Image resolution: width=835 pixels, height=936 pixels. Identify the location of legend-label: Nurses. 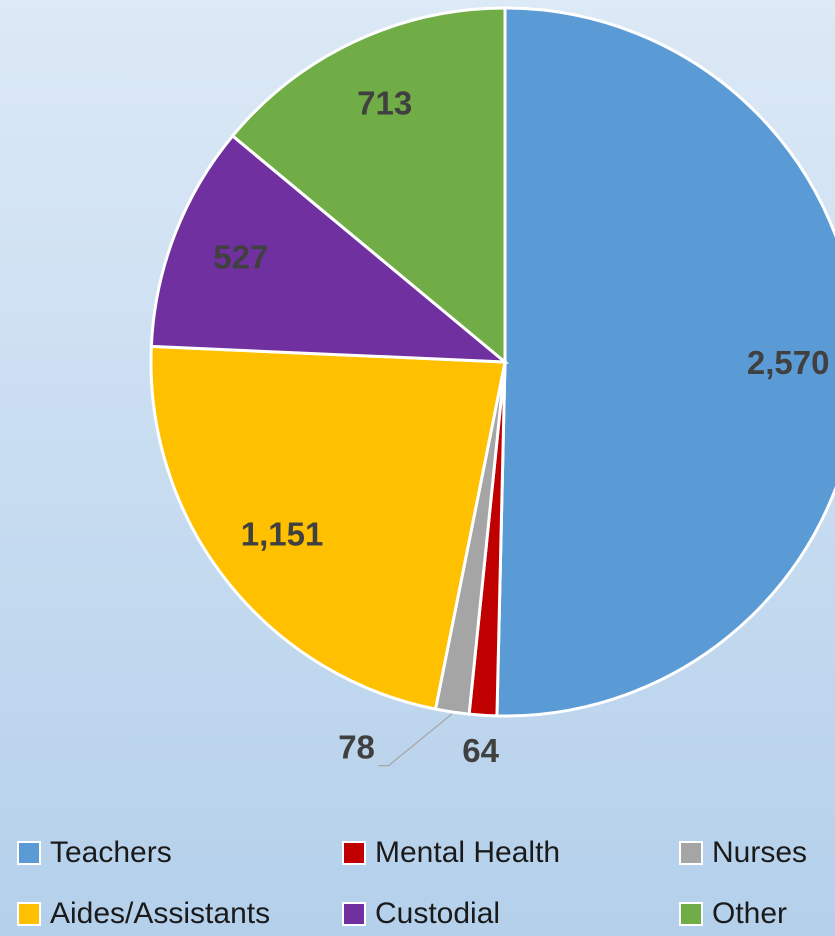
(759, 852).